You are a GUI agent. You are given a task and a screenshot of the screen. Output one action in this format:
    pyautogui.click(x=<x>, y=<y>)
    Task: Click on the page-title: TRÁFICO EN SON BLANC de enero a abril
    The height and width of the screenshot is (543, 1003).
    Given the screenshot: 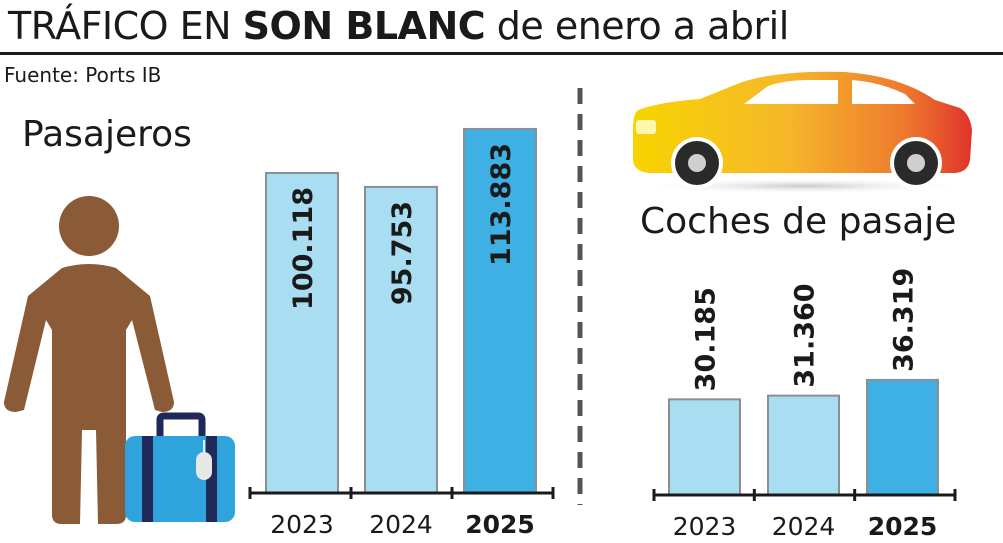 What is the action you would take?
    pyautogui.click(x=398, y=26)
    